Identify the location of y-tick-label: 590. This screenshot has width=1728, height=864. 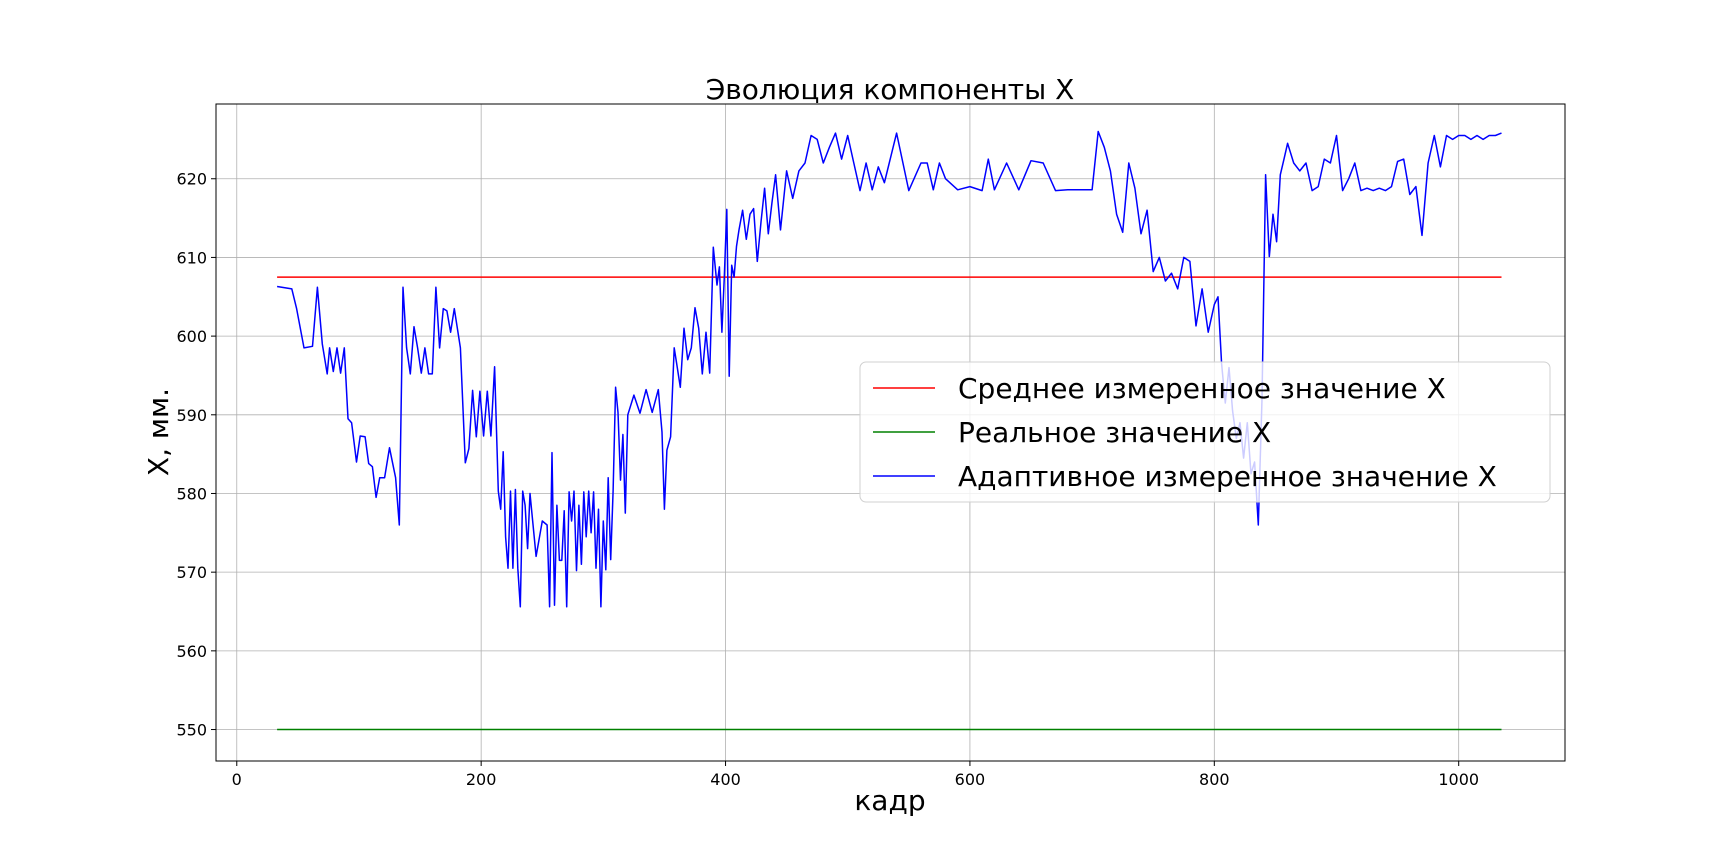
(191, 415).